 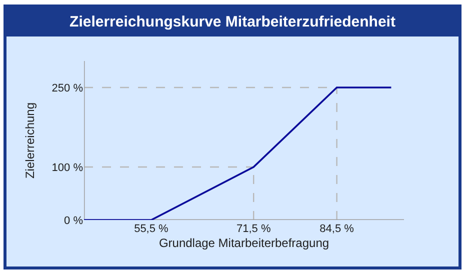 I want to click on y-tick-label: 100 %, so click(x=68, y=168).